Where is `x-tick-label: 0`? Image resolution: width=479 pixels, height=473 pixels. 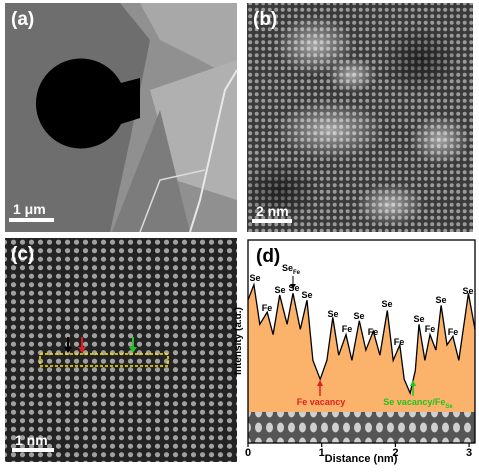
x-tick-label: 0 is located at coordinates (248, 453).